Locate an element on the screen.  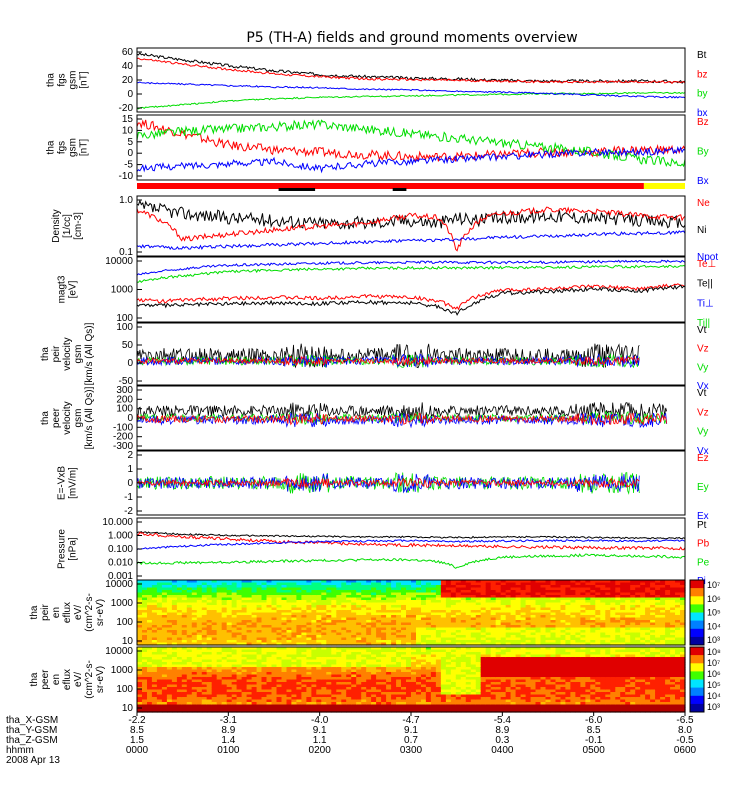
series-line-Vt is located at coordinates (388, 356).